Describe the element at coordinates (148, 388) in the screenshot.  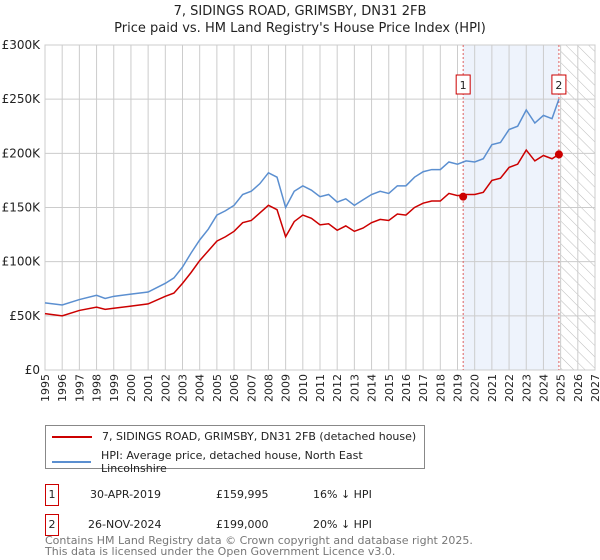
I see `x-tick-label: 2001` at that location.